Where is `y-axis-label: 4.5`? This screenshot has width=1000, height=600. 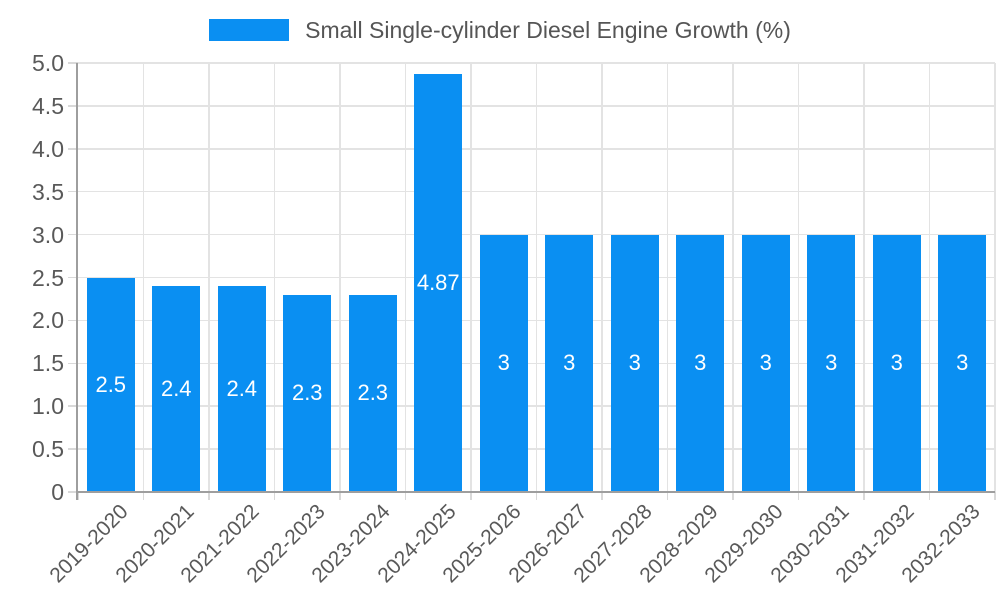 y-axis-label: 4.5 is located at coordinates (48, 105).